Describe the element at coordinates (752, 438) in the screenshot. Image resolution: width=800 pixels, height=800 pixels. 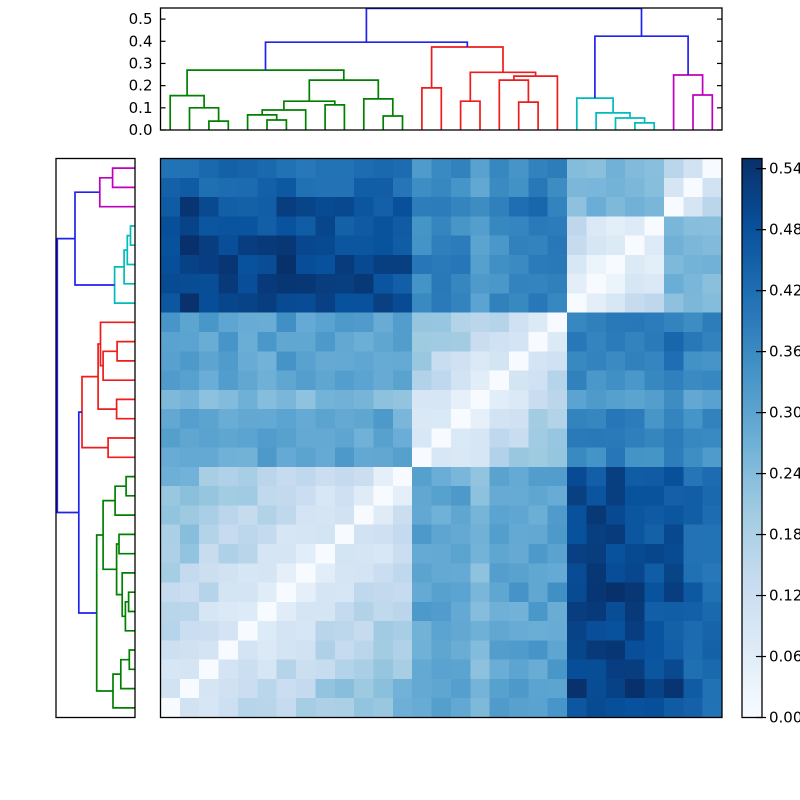
I see `colorbar` at that location.